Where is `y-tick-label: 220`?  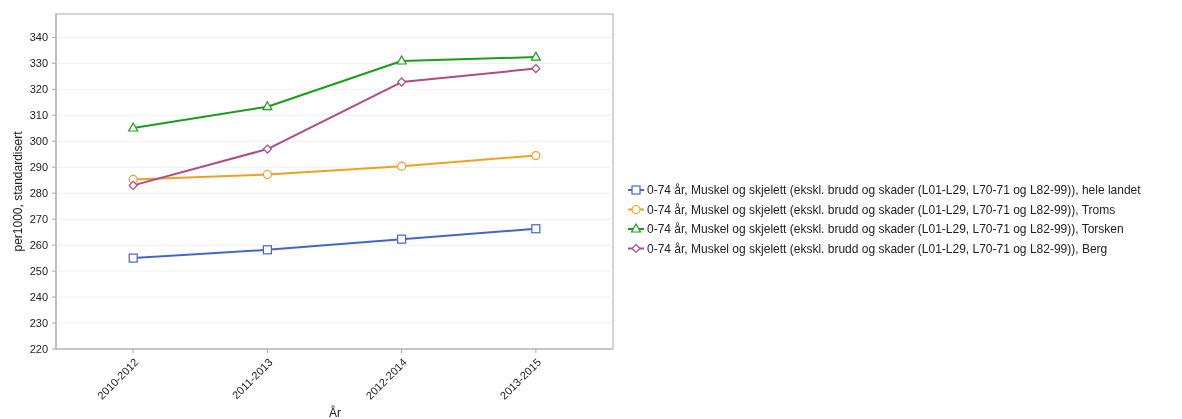
y-tick-label: 220 is located at coordinates (38, 348).